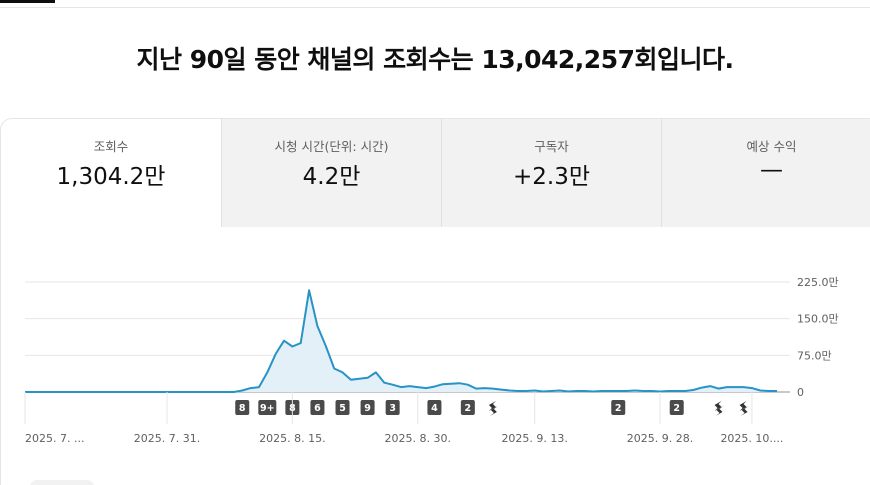 This screenshot has width=870, height=485. Describe the element at coordinates (435, 59) in the screenshot. I see `page-title: 지난 90일 동안 채널의 조회수는 13,042,257회입니다.` at that location.